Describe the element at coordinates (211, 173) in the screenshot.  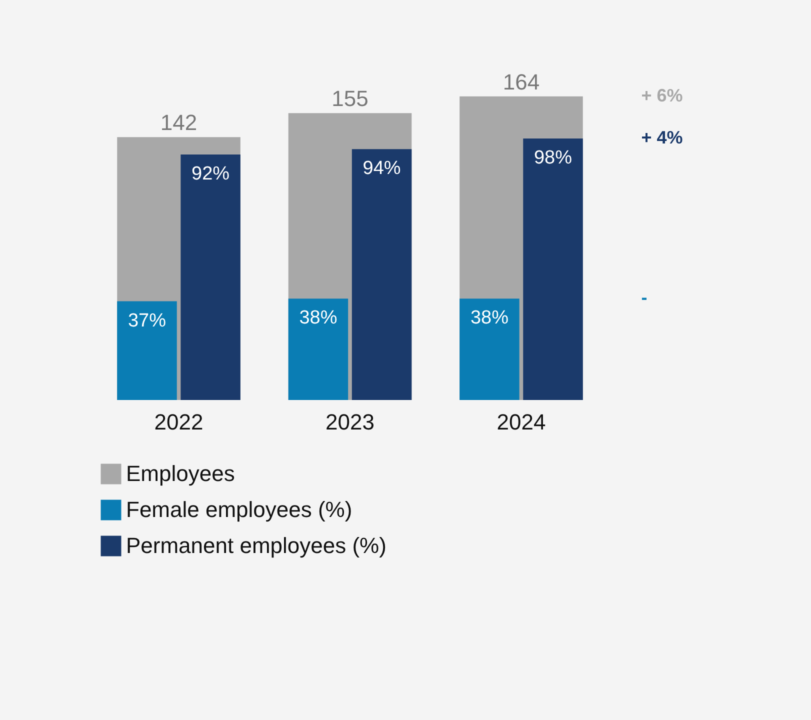
I see `data-label: 92%` at that location.